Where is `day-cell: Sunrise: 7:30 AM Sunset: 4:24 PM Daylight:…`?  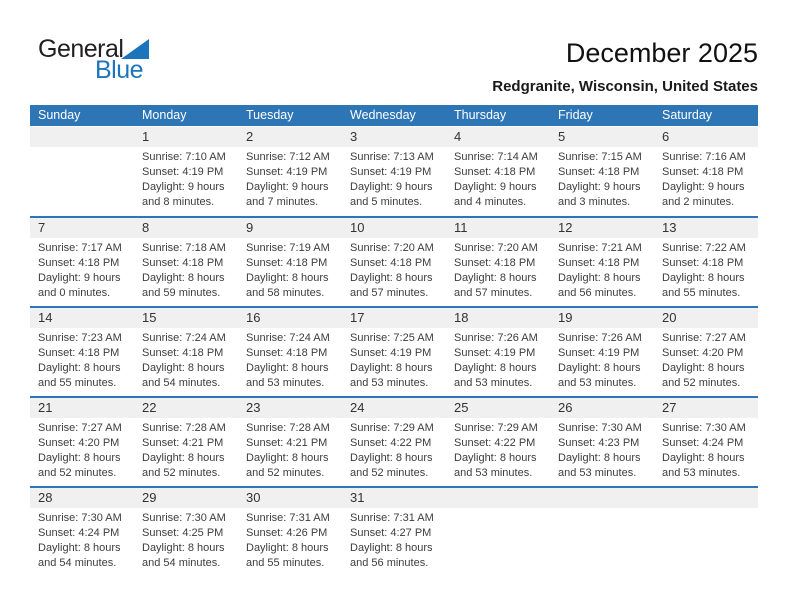
day-cell: Sunrise: 7:30 AM Sunset: 4:24 PM Daylight:… is located at coordinates (706, 449).